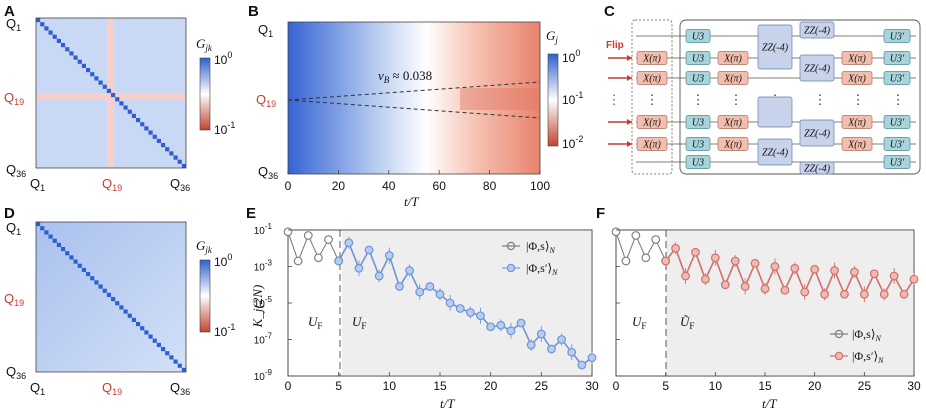 Image resolution: width=926 pixels, height=412 pixels. I want to click on panel-a-q36: Q36, so click(16, 170).